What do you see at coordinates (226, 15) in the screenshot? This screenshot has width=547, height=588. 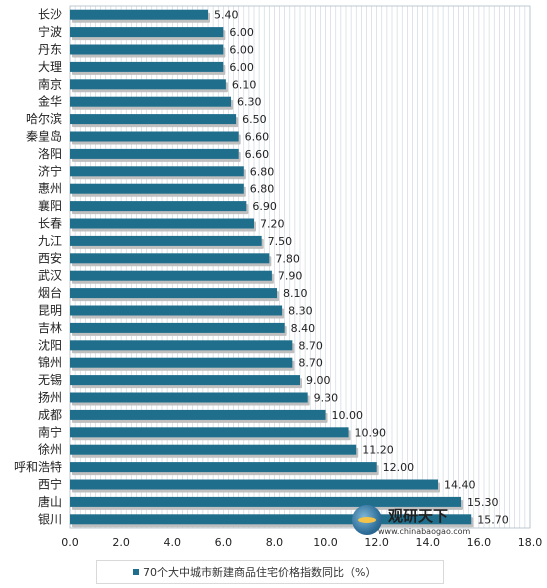 I see `value-label: 5.40` at bounding box center [226, 15].